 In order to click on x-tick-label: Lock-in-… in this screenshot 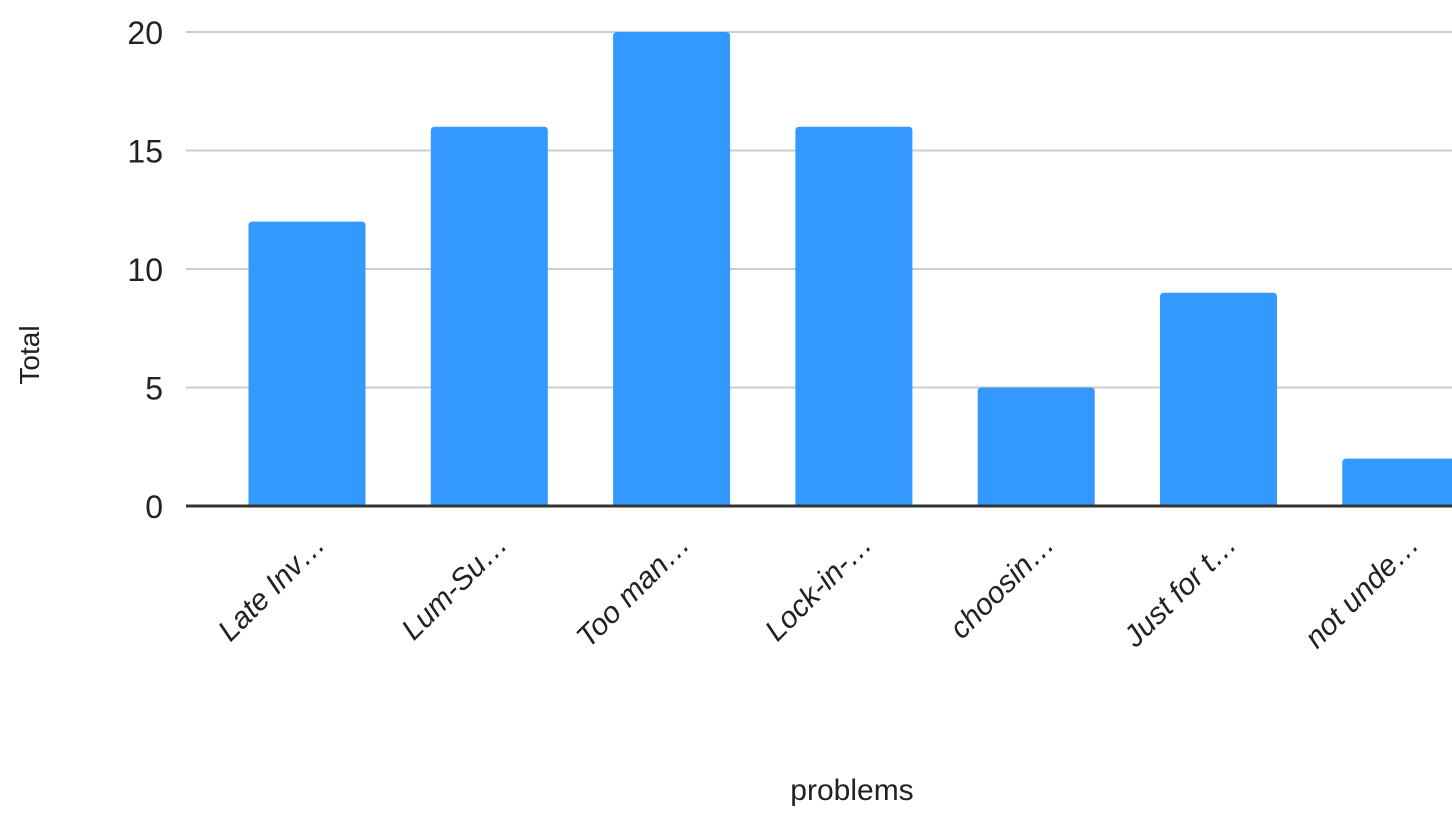, I will do `click(819, 588)`.